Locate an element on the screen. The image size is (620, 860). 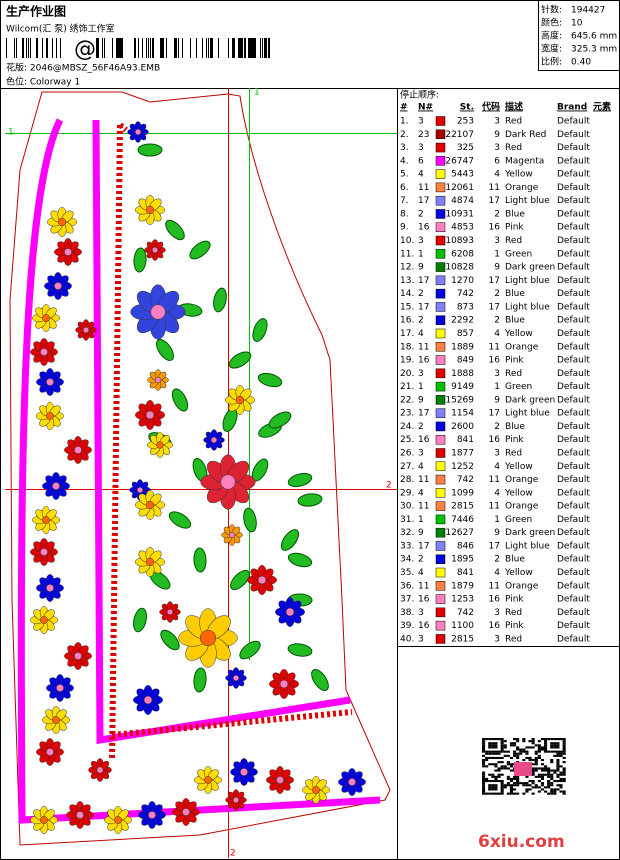
code: 17 is located at coordinates (494, 281).